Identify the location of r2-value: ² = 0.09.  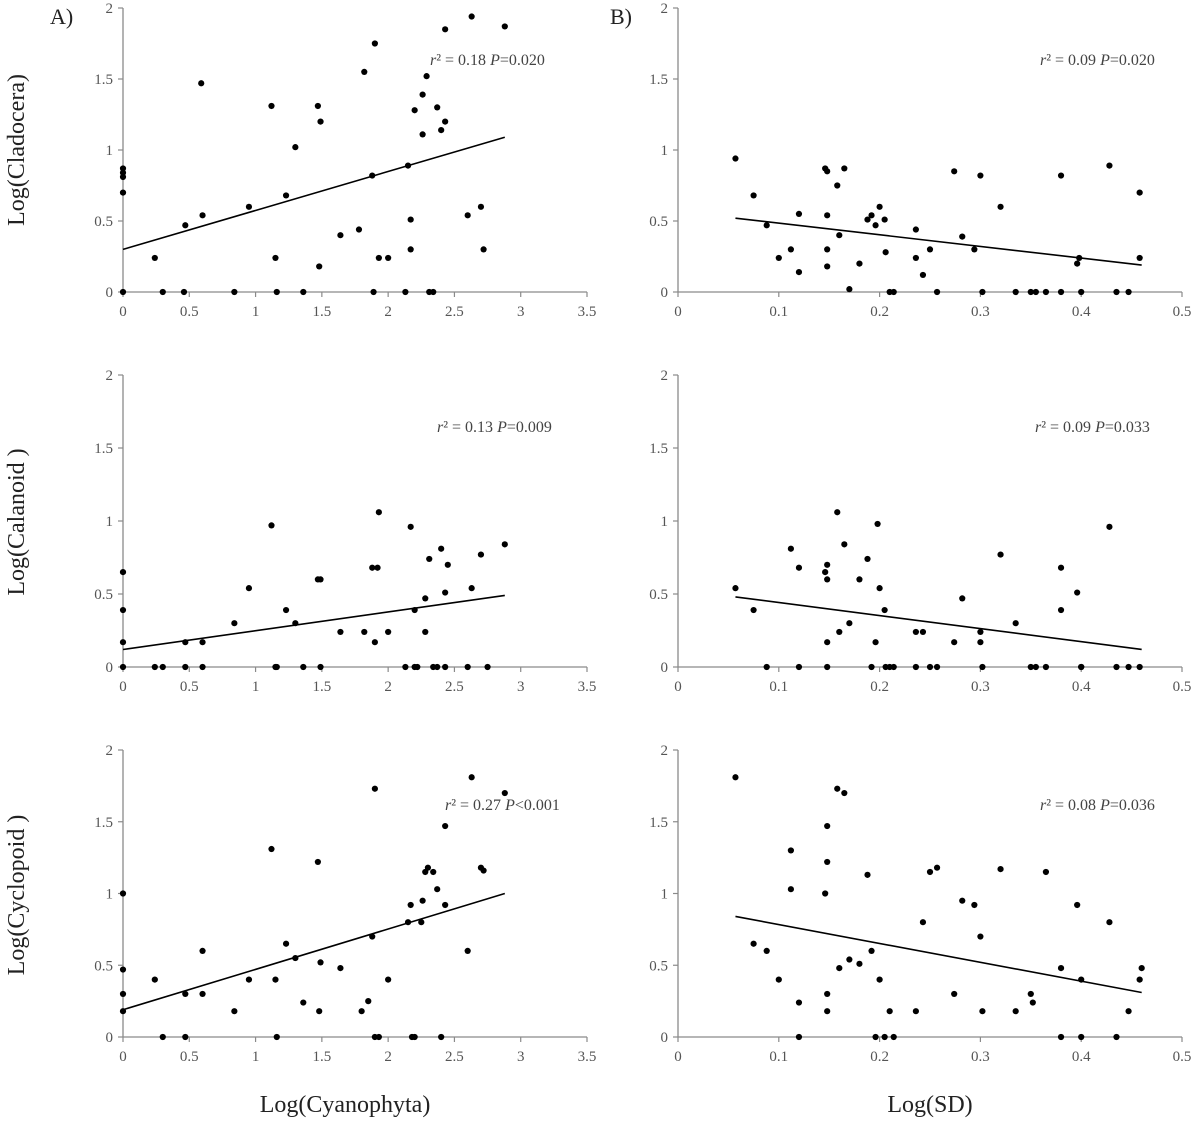
(1068, 427).